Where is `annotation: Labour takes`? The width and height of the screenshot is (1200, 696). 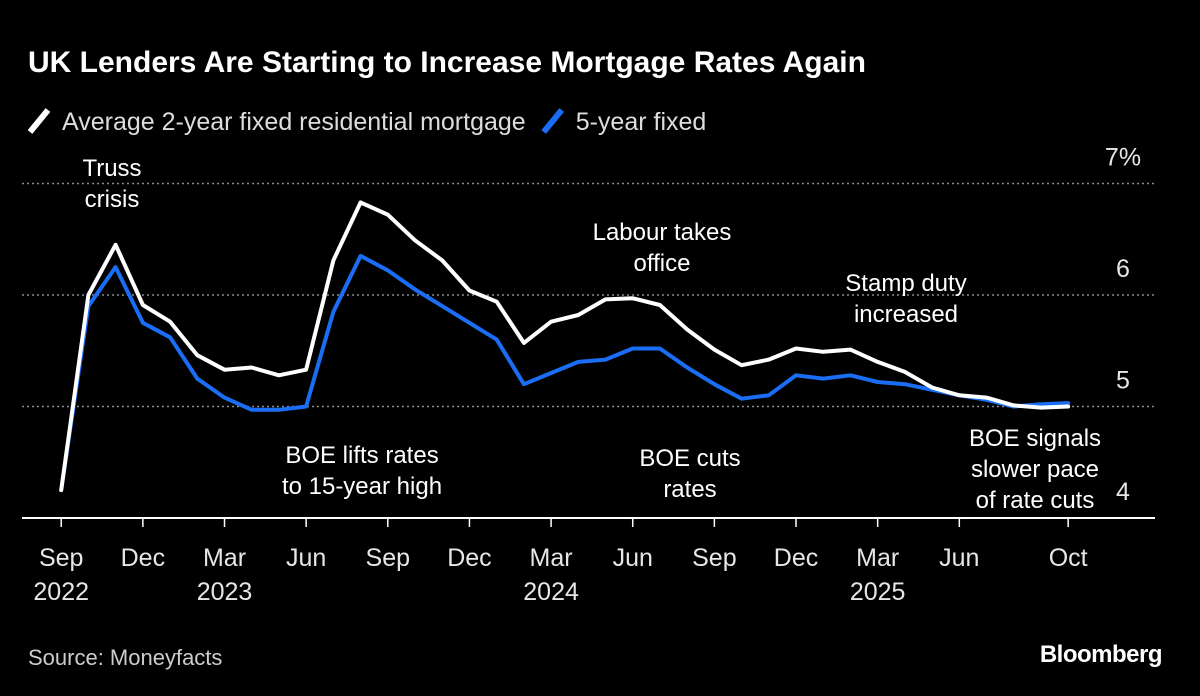
annotation: Labour takes is located at coordinates (662, 232).